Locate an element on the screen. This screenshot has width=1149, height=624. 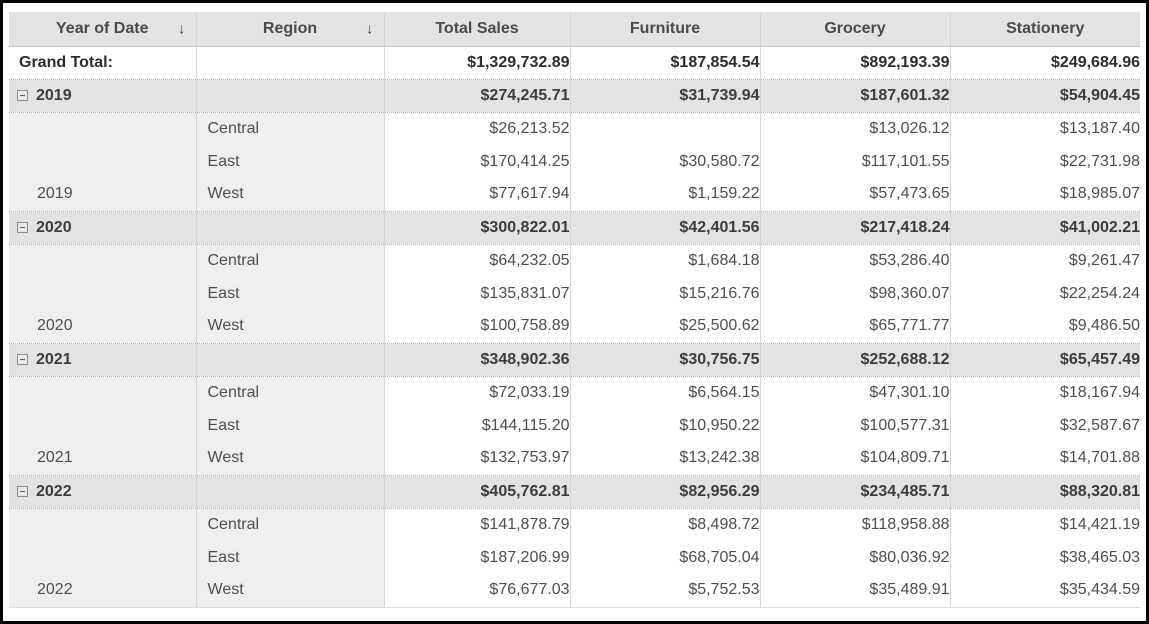
total-sales-cell: $100,758.89 is located at coordinates (476, 326).